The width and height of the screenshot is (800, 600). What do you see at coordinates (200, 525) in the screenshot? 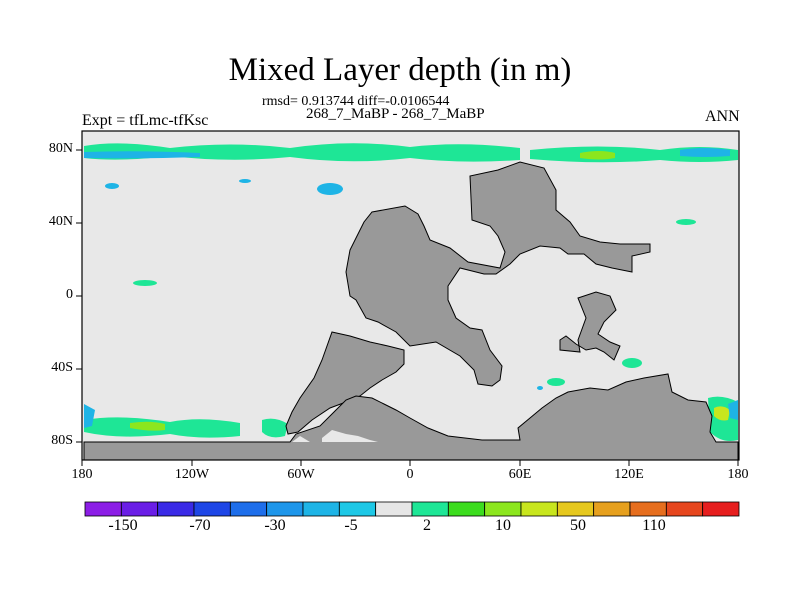
I see `colorbar-label: -70` at bounding box center [200, 525].